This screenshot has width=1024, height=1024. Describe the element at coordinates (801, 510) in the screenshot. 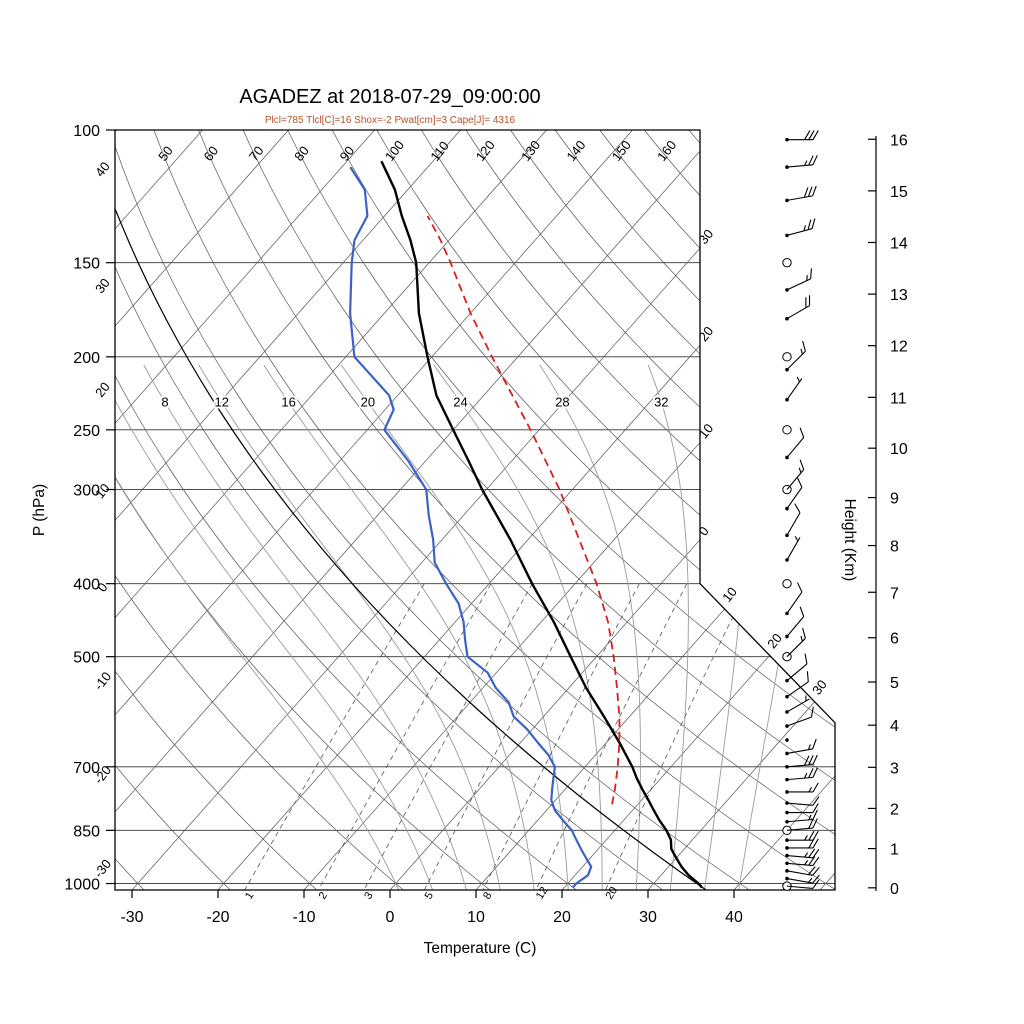

I see `wind-barb-column` at that location.